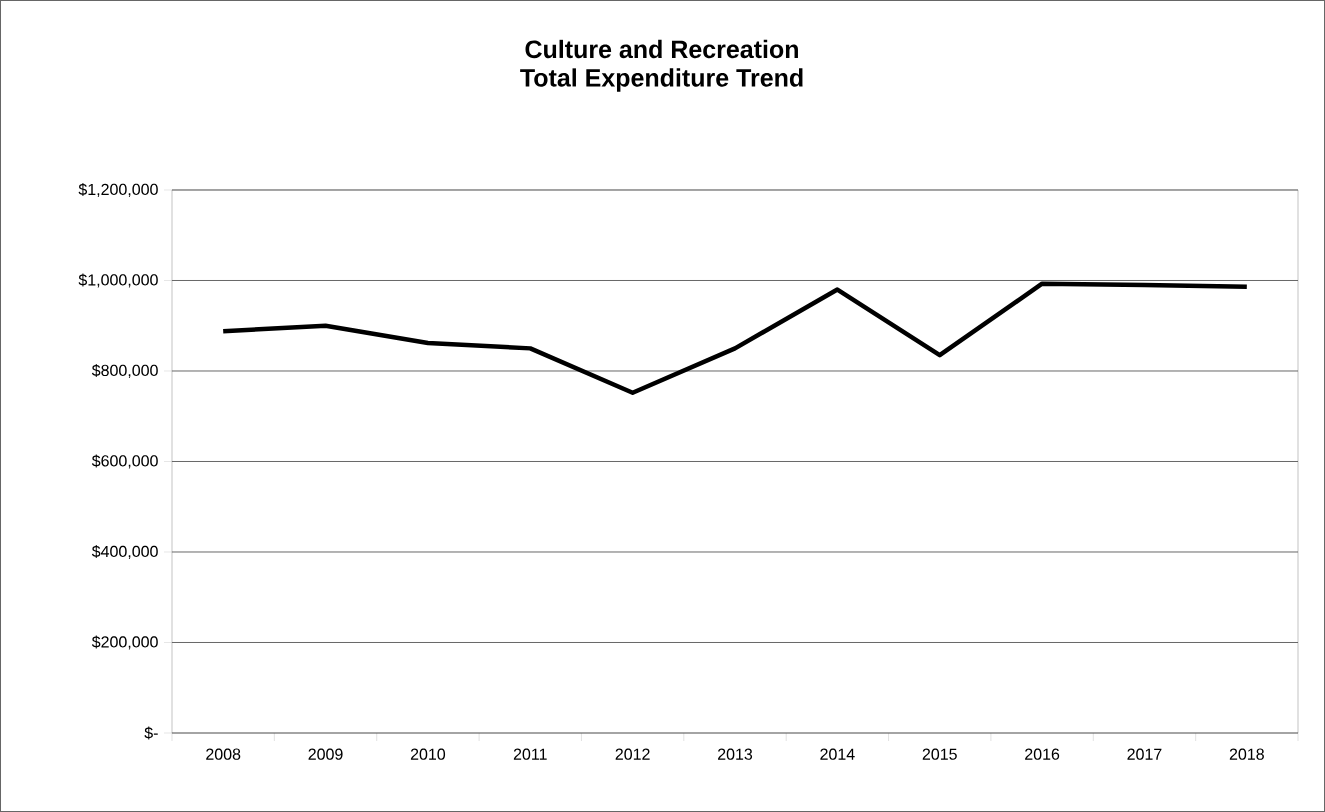 The image size is (1325, 812). I want to click on x-tick-label: 2016, so click(1042, 754).